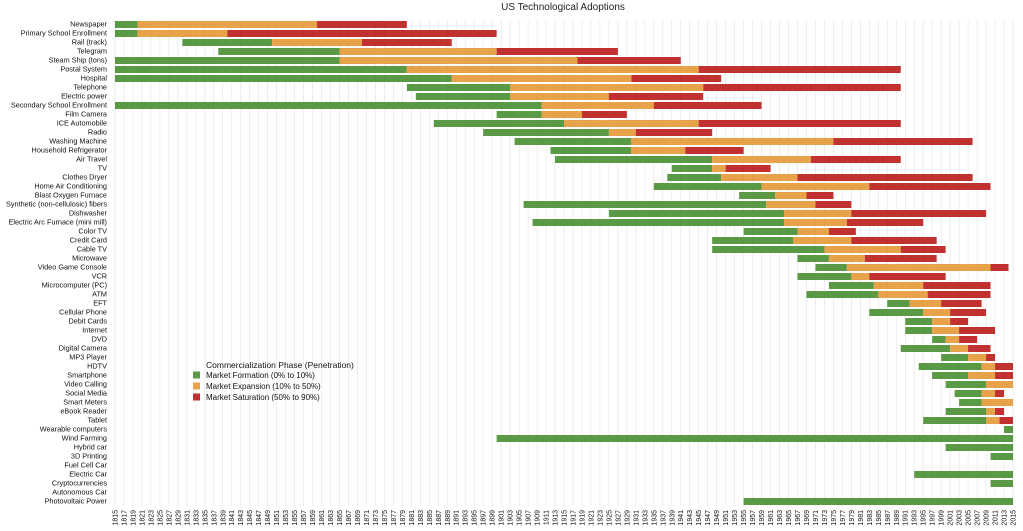 Image resolution: width=1023 pixels, height=531 pixels. Describe the element at coordinates (349, 518) in the screenshot. I see `x-tick-label: 1867` at that location.